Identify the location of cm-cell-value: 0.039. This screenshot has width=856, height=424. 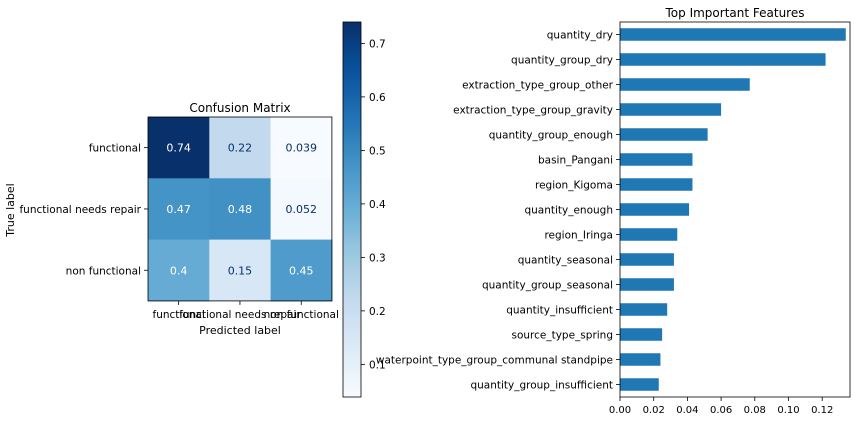
(302, 148).